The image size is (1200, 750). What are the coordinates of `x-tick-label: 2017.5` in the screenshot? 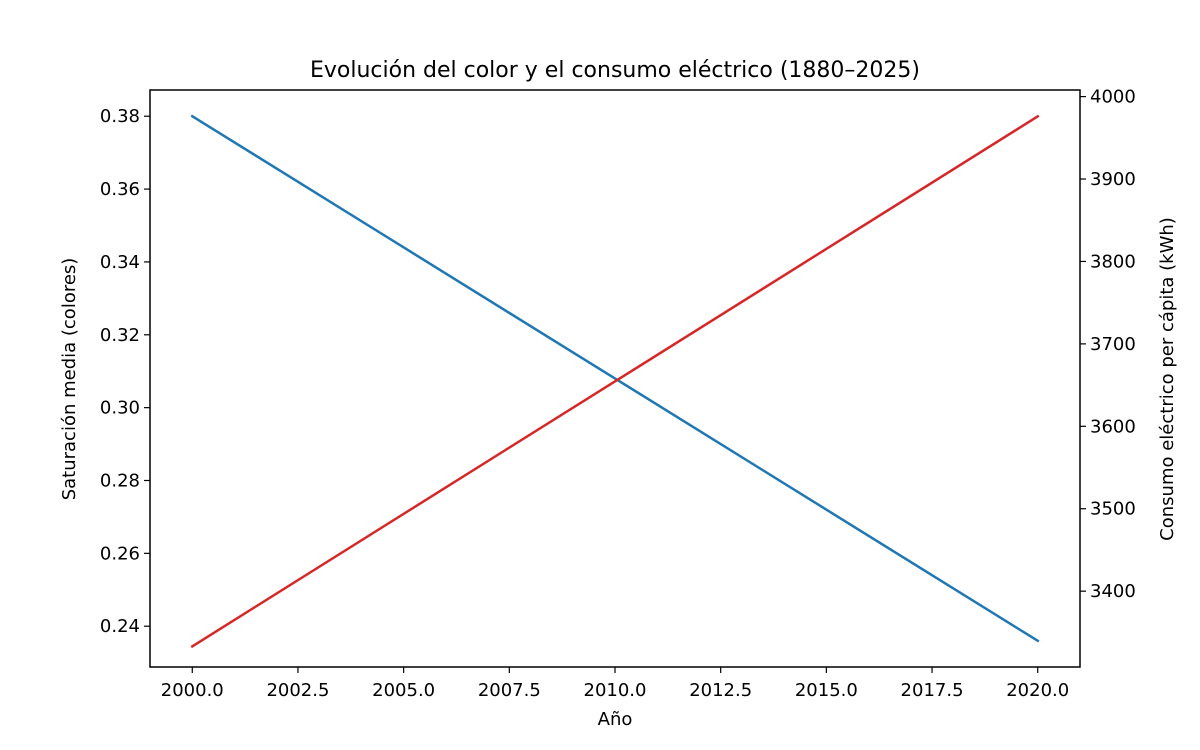 It's located at (932, 690).